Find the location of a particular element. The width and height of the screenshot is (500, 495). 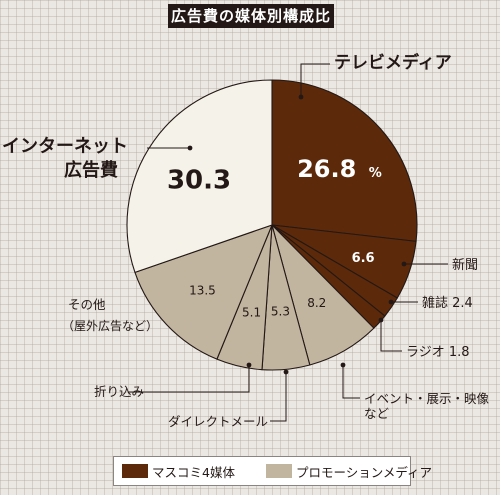

legend-item-mass-media: マスコミ4媒体 is located at coordinates (178, 471).